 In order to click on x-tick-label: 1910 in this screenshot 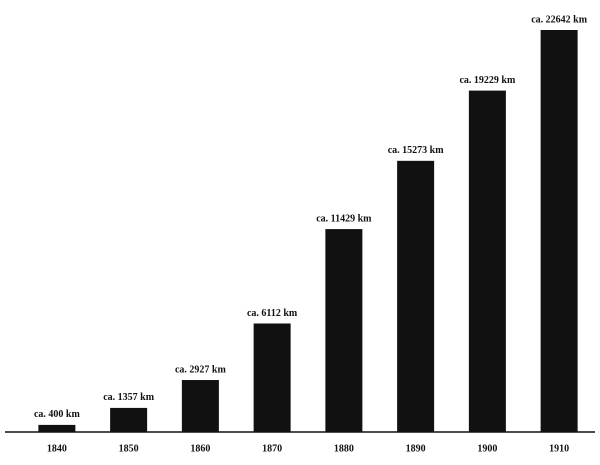, I will do `click(559, 448)`.